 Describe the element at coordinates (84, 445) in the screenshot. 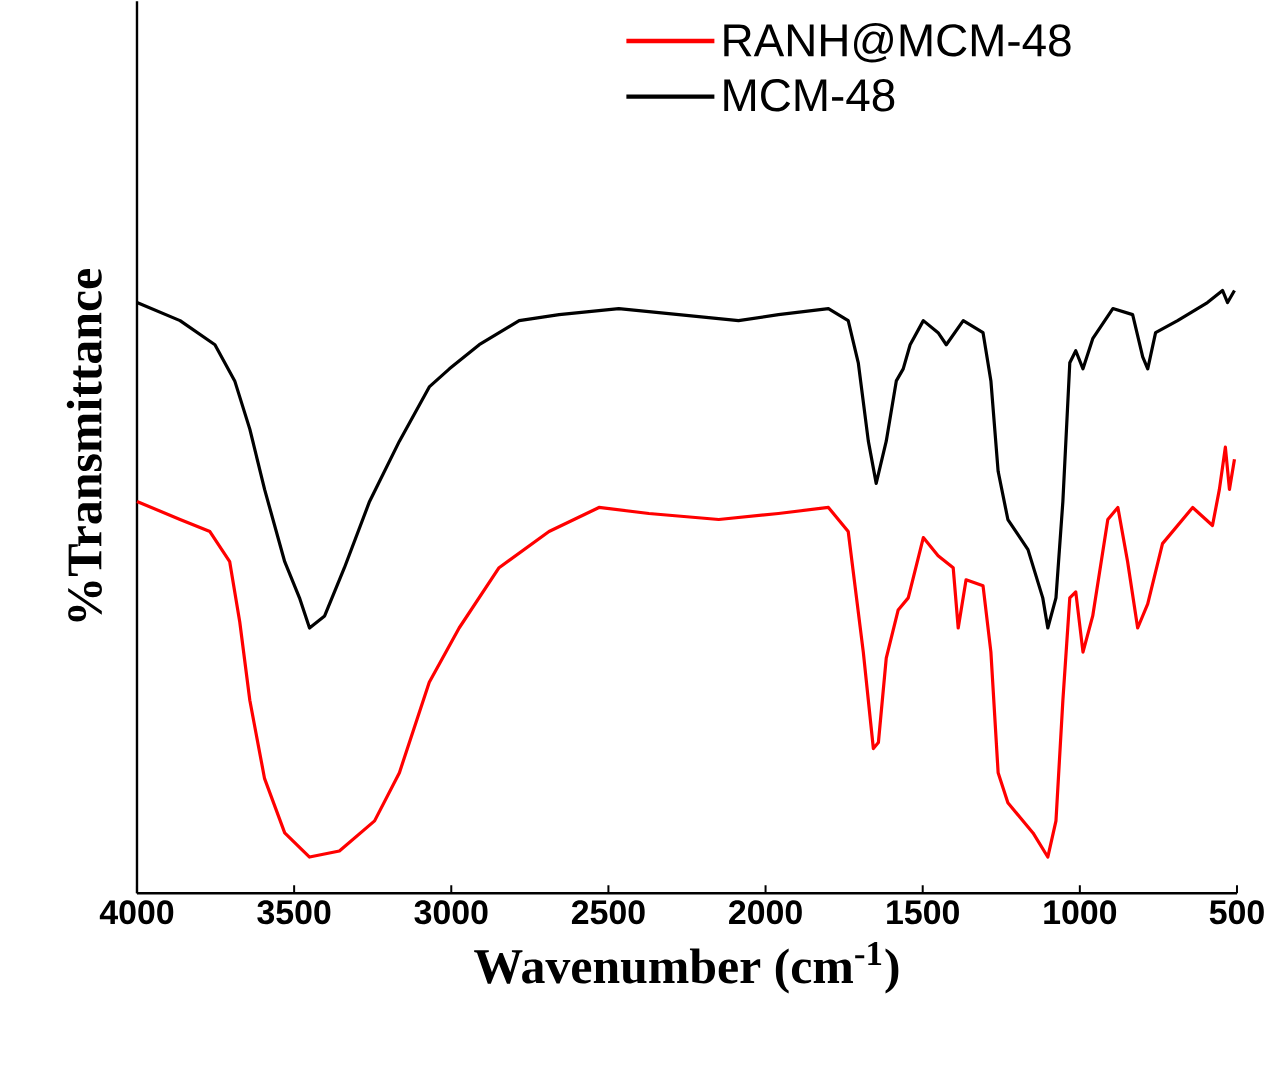

I see `y-axis-title: %Transmittance` at that location.